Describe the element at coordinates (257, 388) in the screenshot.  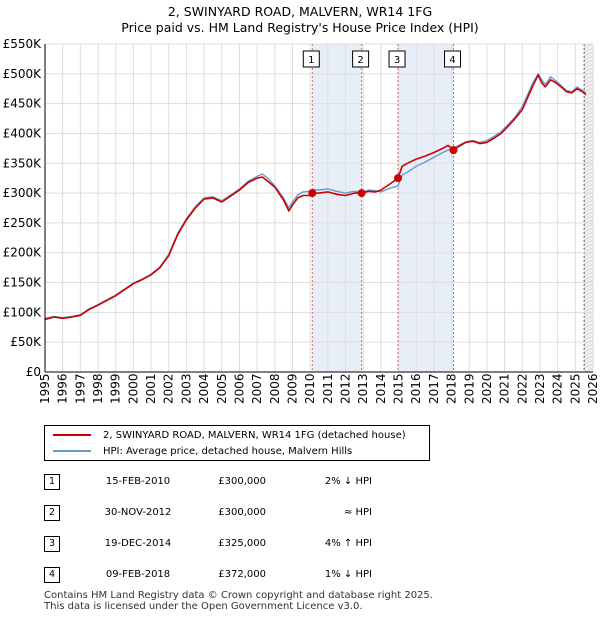
I see `x-tick-label: 2007` at that location.